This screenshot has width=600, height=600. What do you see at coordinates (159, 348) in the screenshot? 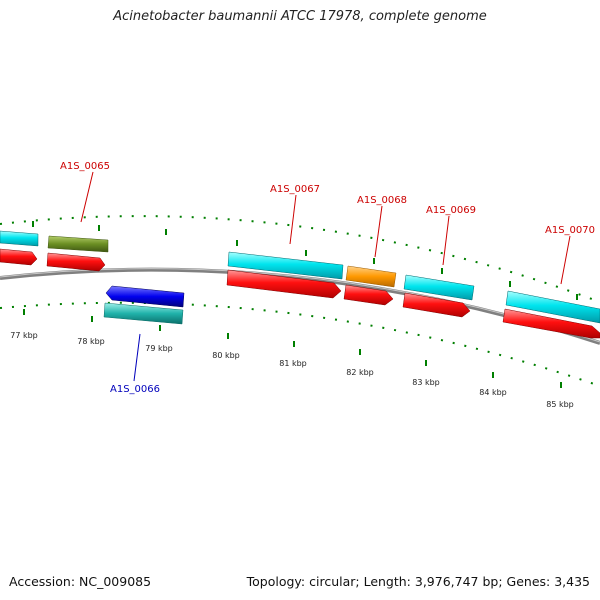
I see `kbp-label: 79 kbp` at bounding box center [159, 348].